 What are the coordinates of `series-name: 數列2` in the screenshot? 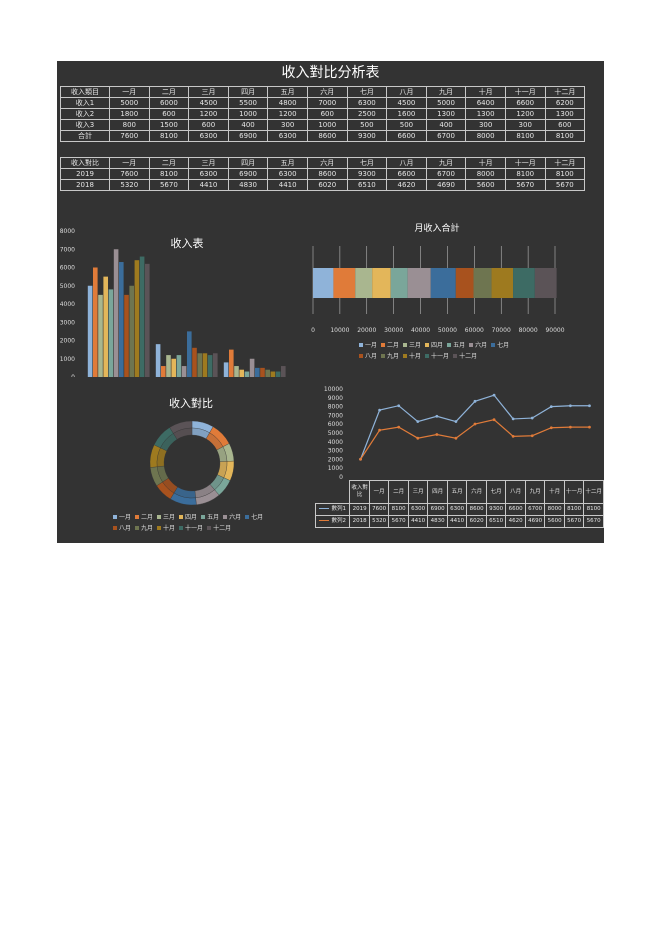 It's located at (338, 521).